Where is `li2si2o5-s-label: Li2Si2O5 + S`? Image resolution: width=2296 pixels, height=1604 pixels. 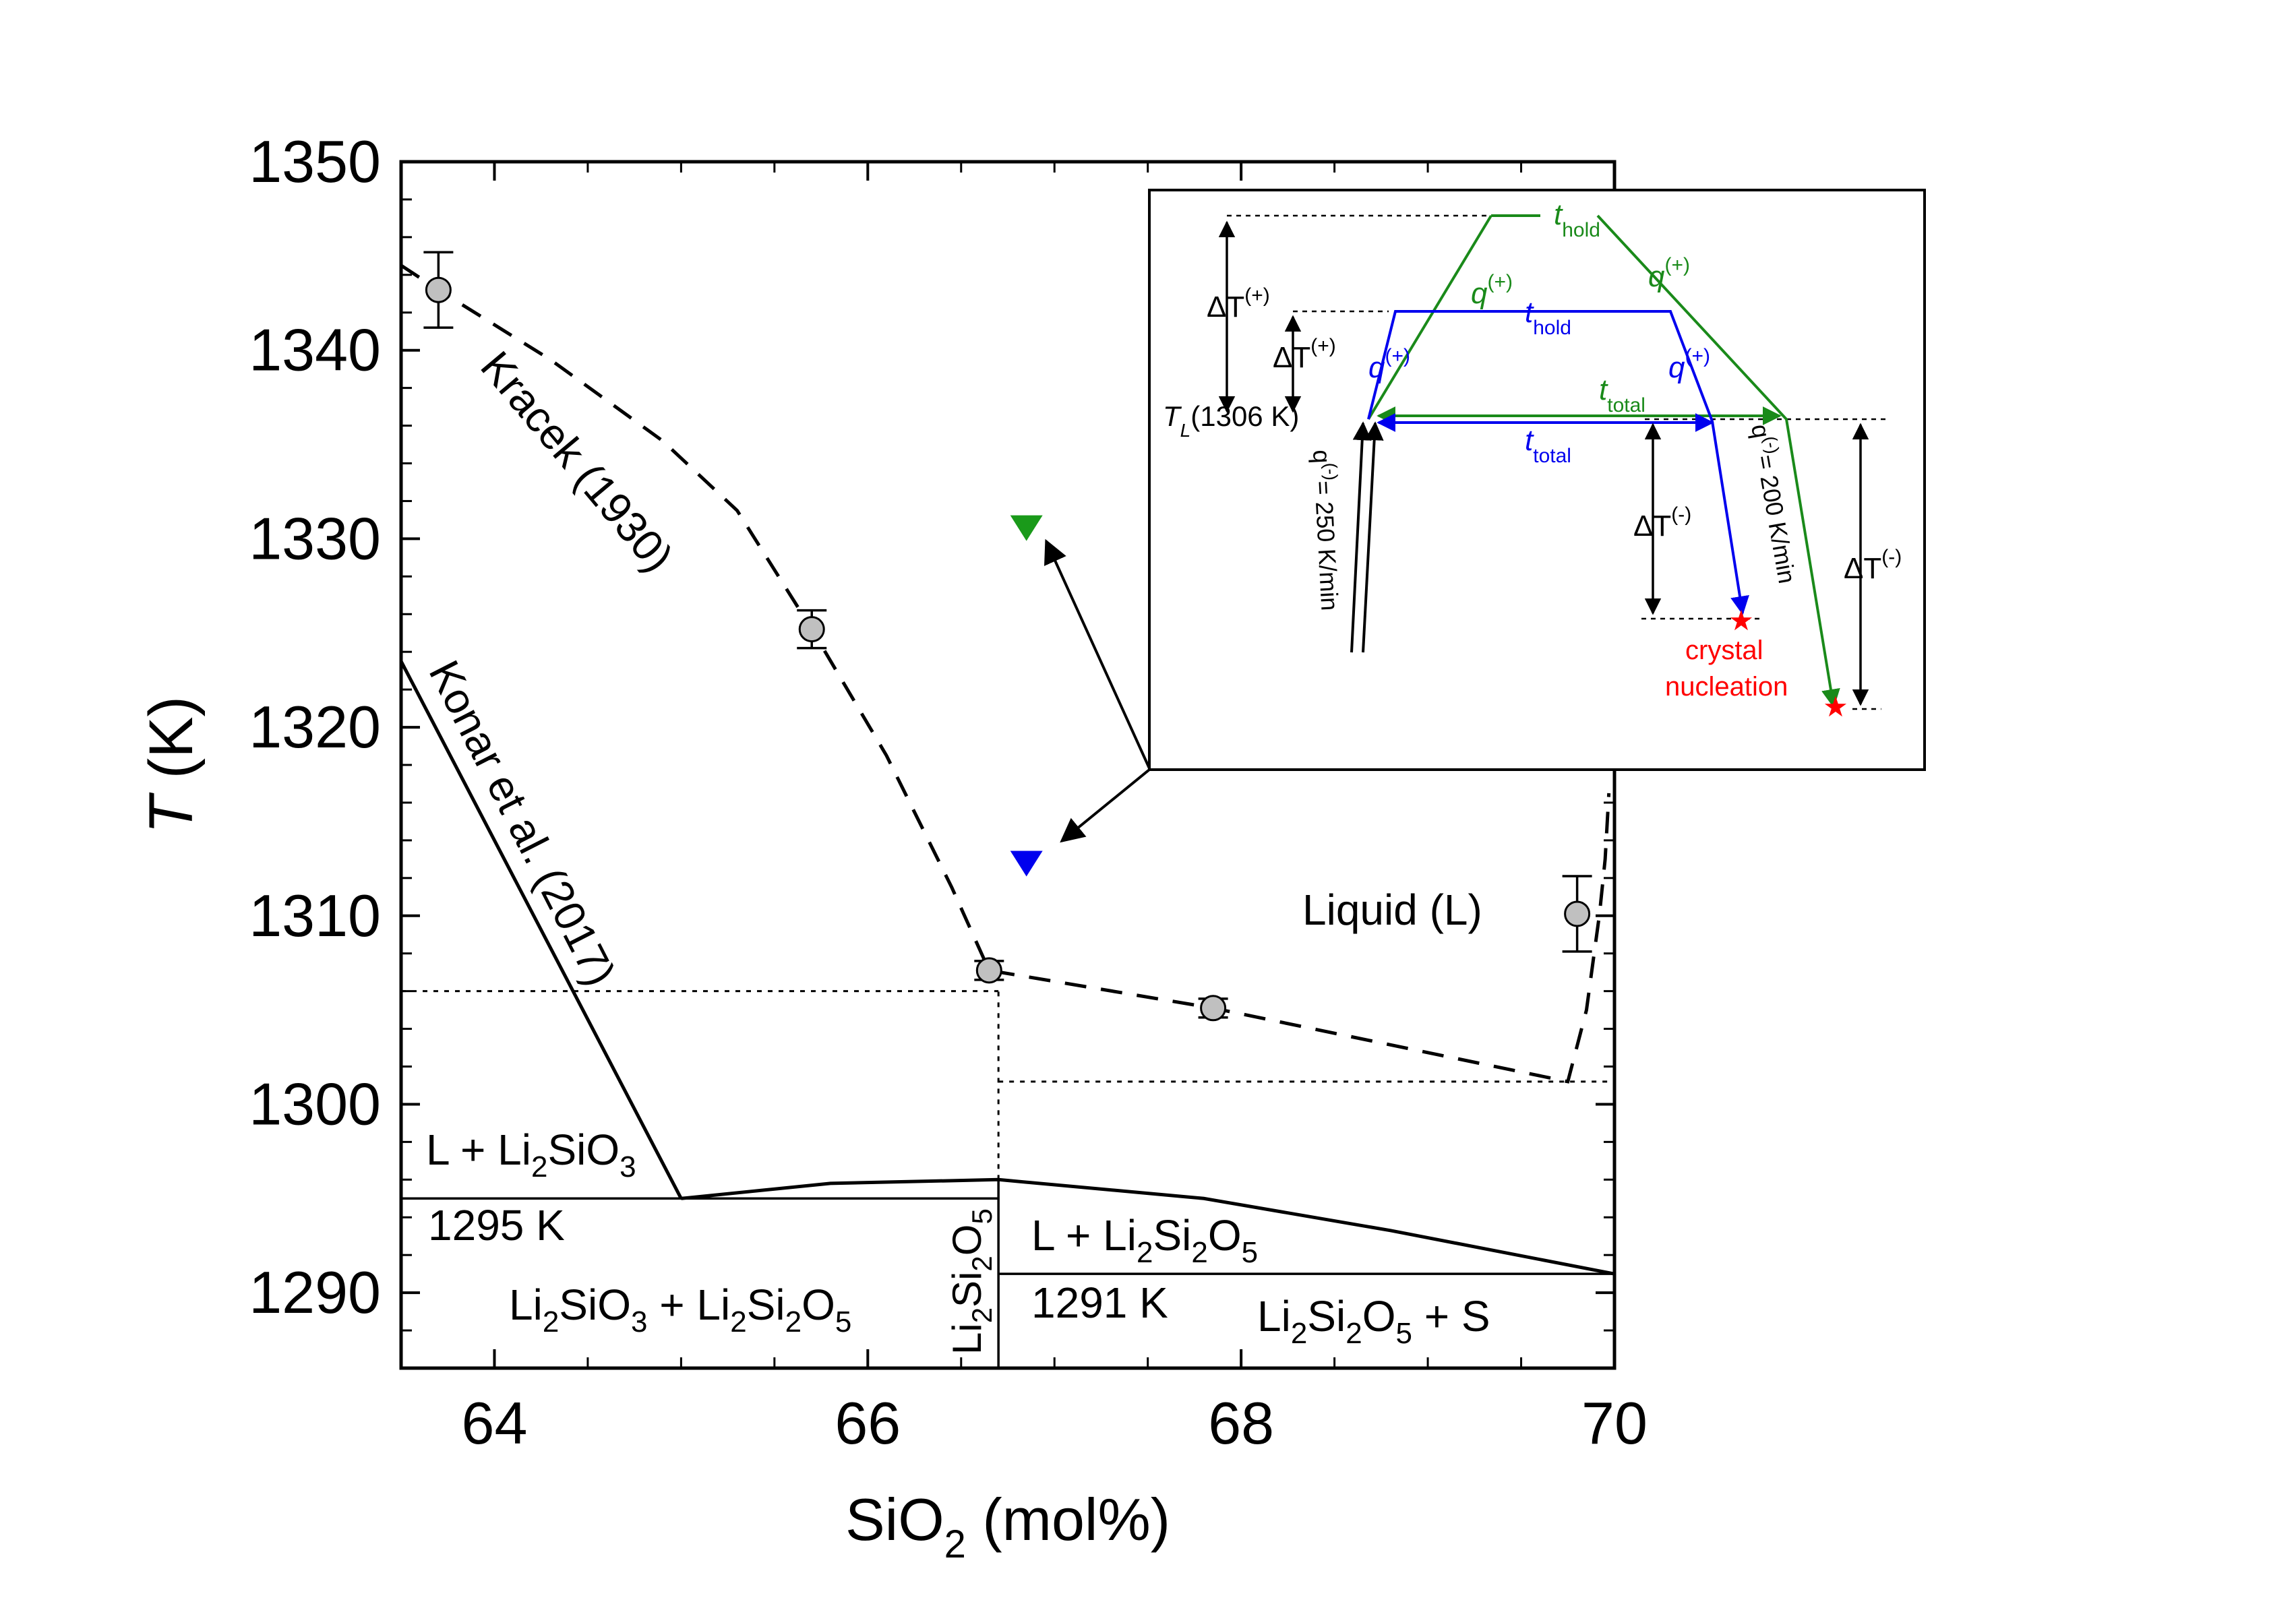
li2si2o5-s-label: Li2Si2O5 + S is located at coordinates (1373, 1321).